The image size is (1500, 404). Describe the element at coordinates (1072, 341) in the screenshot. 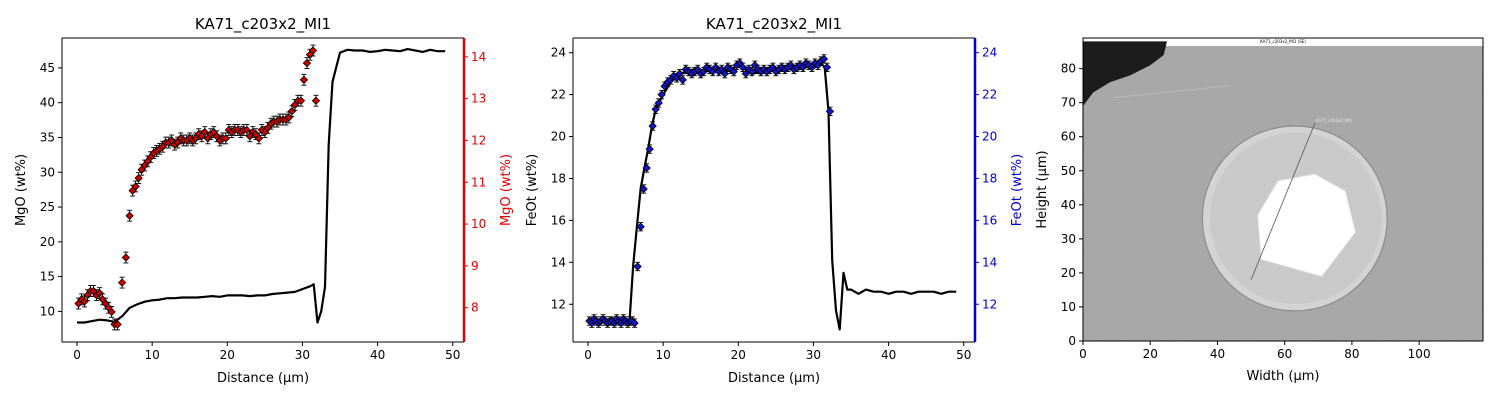

I see `y-tick-label: 0` at that location.